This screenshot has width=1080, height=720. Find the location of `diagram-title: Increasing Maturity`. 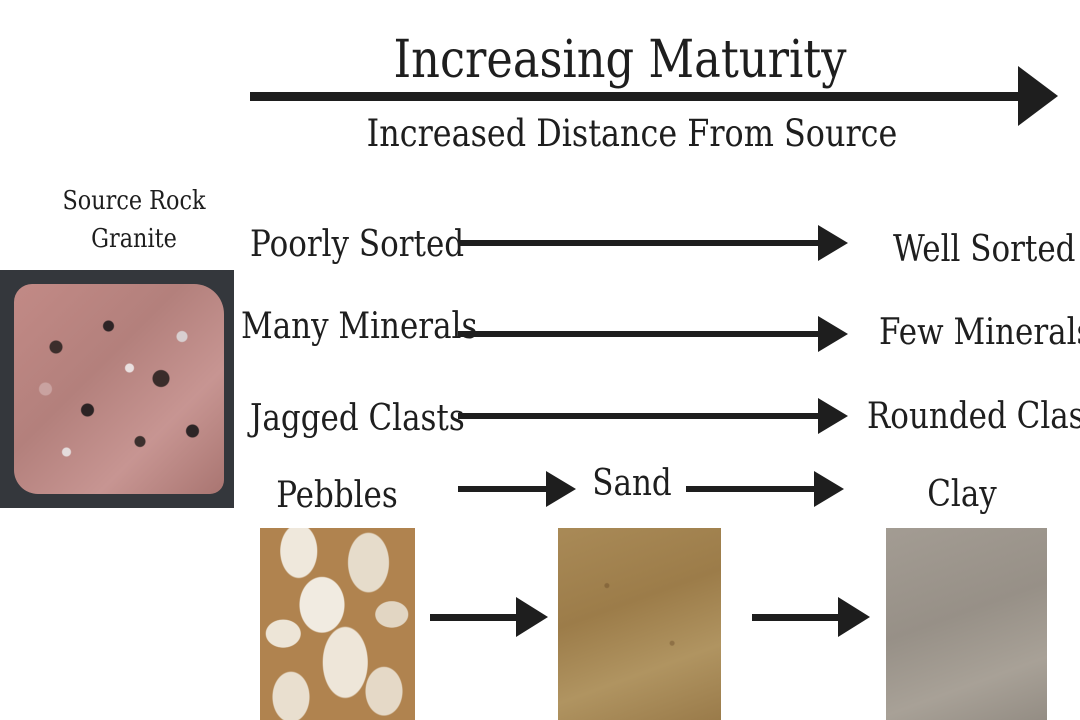

diagram-title: Increasing Maturity is located at coordinates (620, 60).